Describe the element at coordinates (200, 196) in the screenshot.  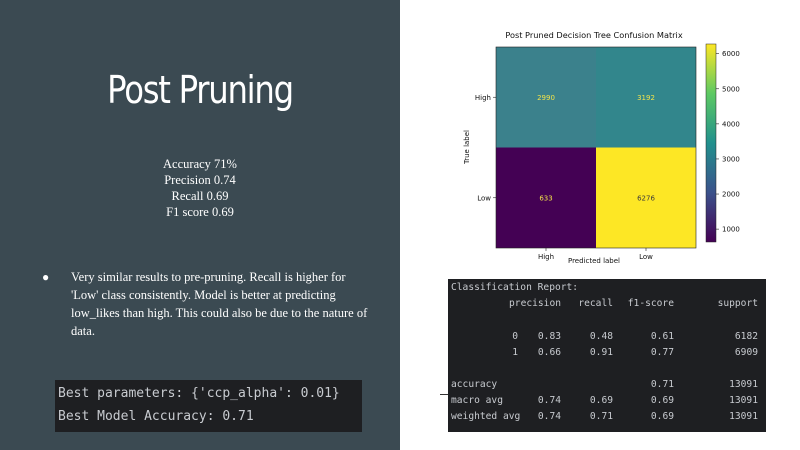
I see `metric-recall: Recall 0.69` at that location.